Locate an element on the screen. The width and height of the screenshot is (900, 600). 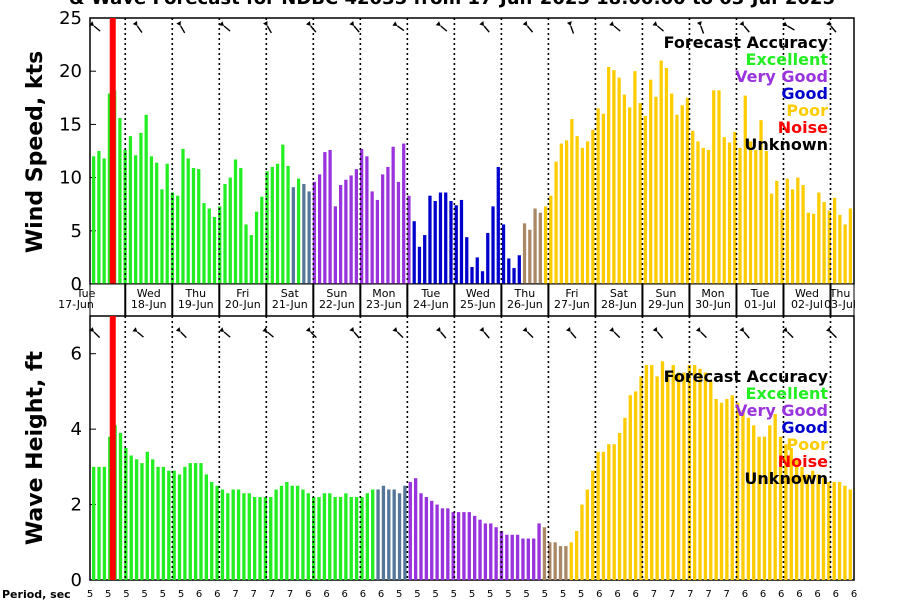
wave-legend-item: Very Good is located at coordinates (781, 410).